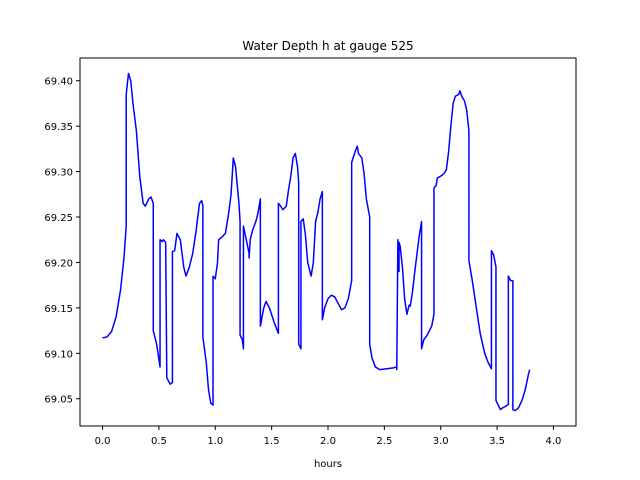  What do you see at coordinates (58, 127) in the screenshot?
I see `y-tick-label: 69.35` at bounding box center [58, 127].